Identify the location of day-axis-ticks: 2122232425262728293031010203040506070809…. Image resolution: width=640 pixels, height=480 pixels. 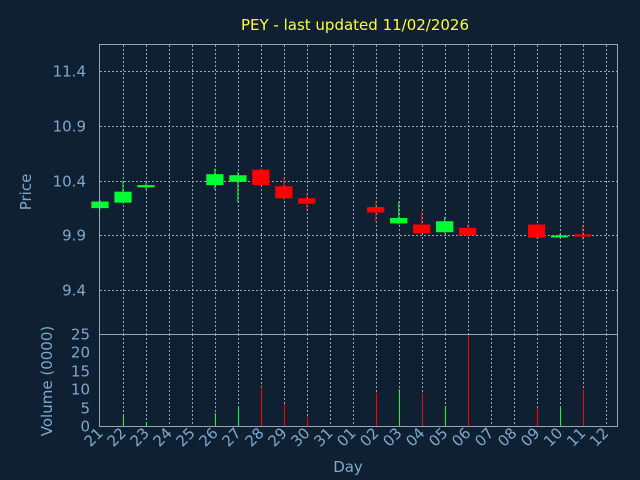
(347, 437).